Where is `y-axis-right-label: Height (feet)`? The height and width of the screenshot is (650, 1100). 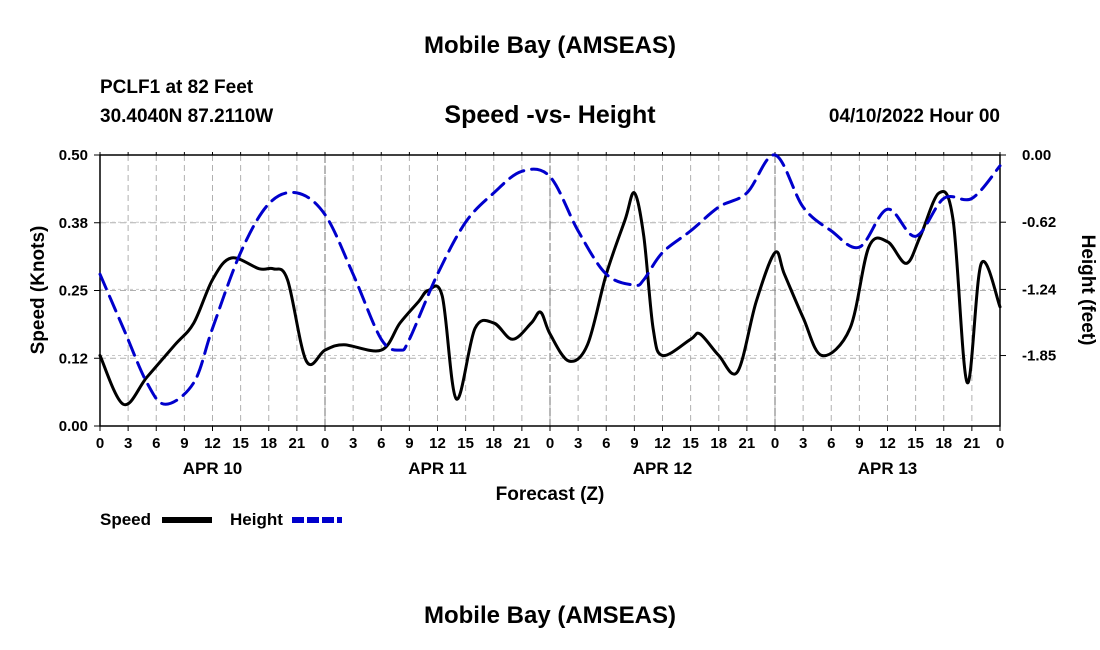
y-axis-right-label: Height (feet) is located at coordinates (1087, 290).